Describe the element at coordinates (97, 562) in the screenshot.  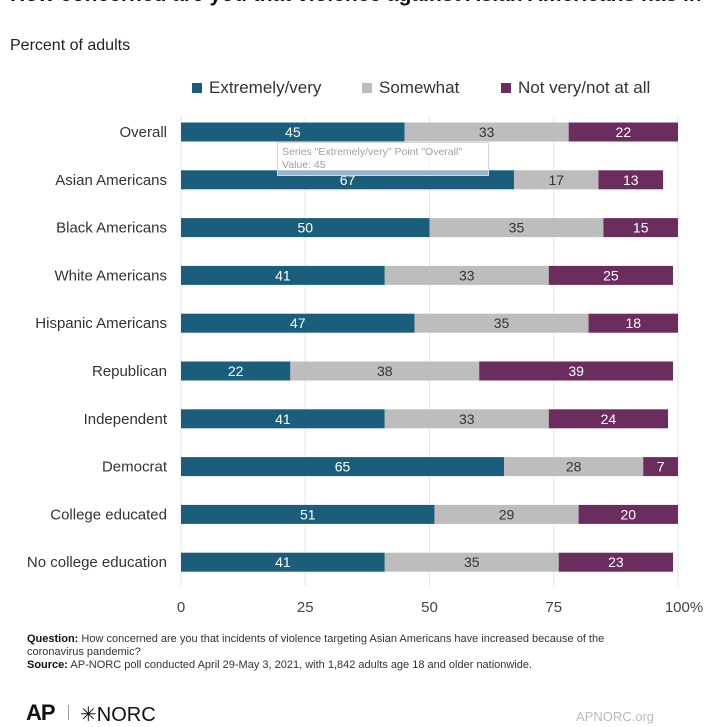
I see `category-label: No college education` at that location.